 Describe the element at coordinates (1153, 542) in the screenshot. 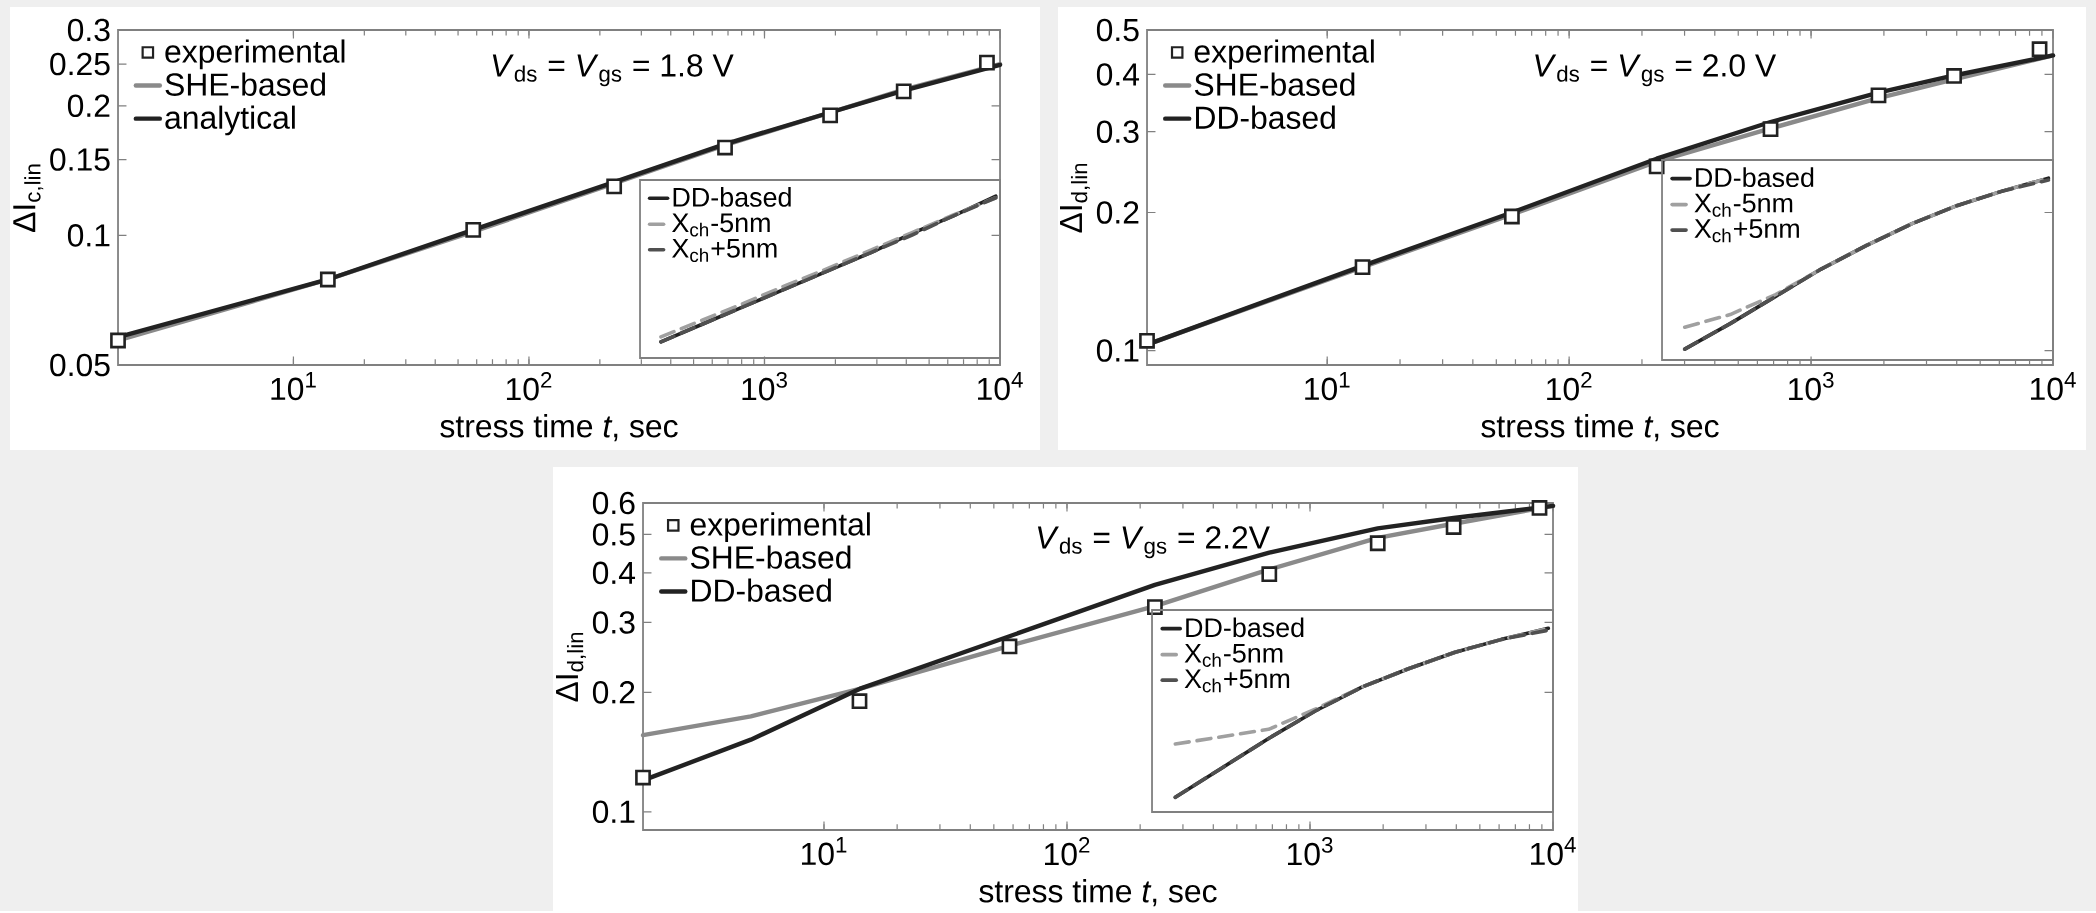

I see `annotation: V$_{ds}$ = V$_{gs}$ = 2.2V` at that location.